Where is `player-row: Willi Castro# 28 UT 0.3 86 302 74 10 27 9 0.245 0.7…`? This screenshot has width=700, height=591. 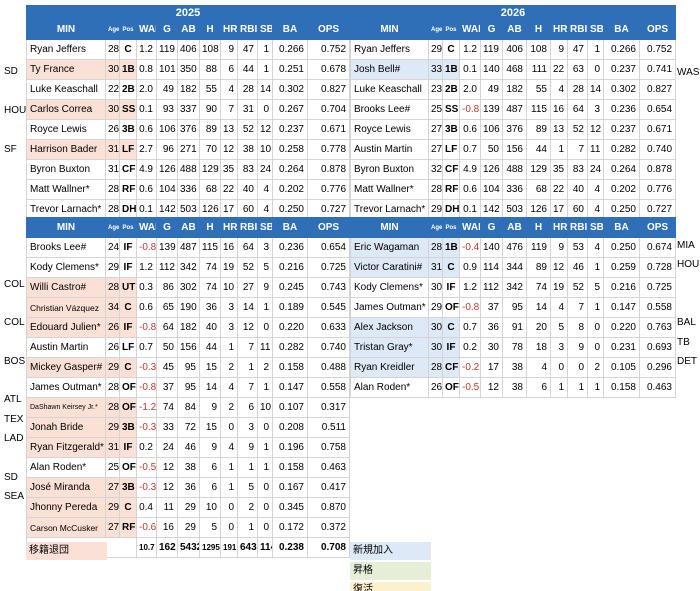 player-row: Willi Castro# 28 UT 0.3 86 302 74 10 27 9 0.245 0.7… is located at coordinates (188, 287).